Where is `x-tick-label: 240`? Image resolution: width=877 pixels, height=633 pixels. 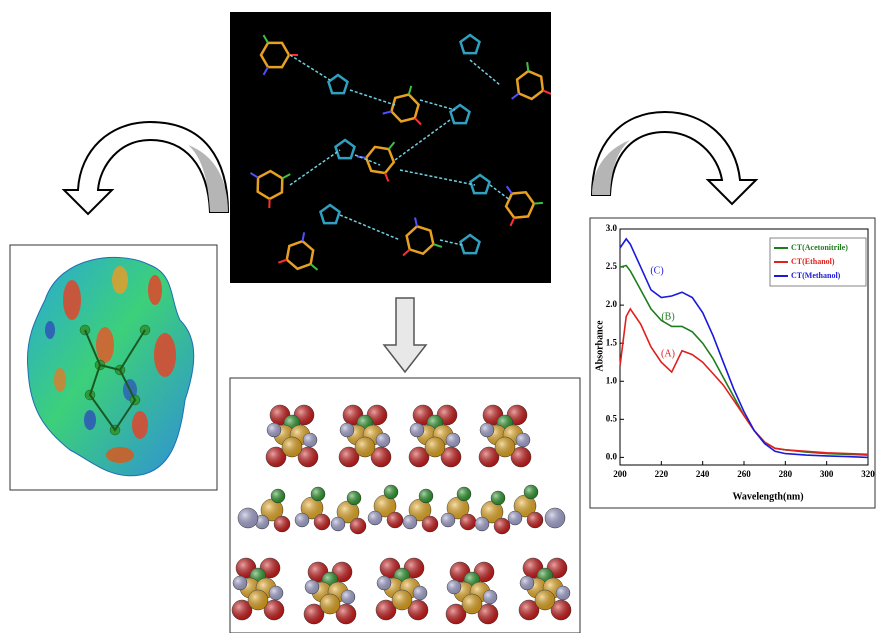
x-tick-label: 240 is located at coordinates (703, 474).